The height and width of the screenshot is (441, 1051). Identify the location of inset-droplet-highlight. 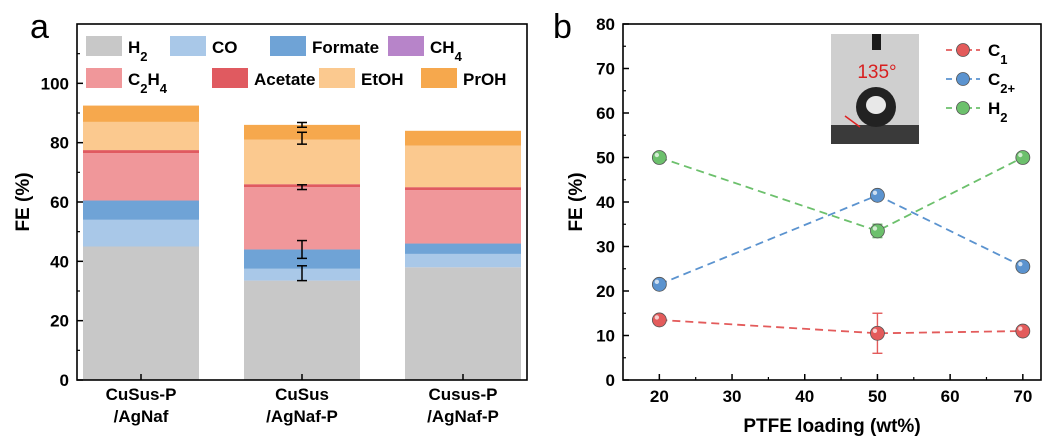
(876, 105).